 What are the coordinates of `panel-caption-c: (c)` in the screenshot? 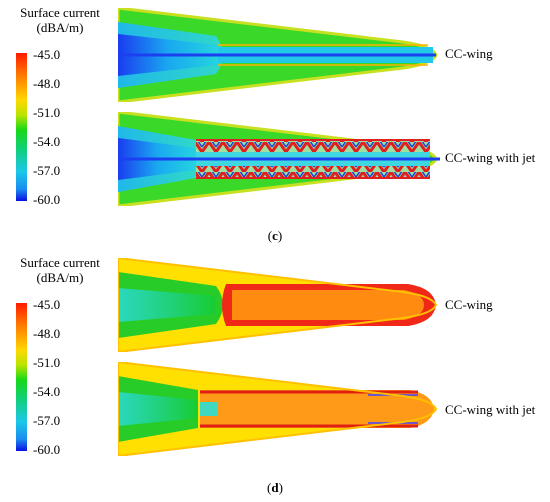 It's located at (275, 235).